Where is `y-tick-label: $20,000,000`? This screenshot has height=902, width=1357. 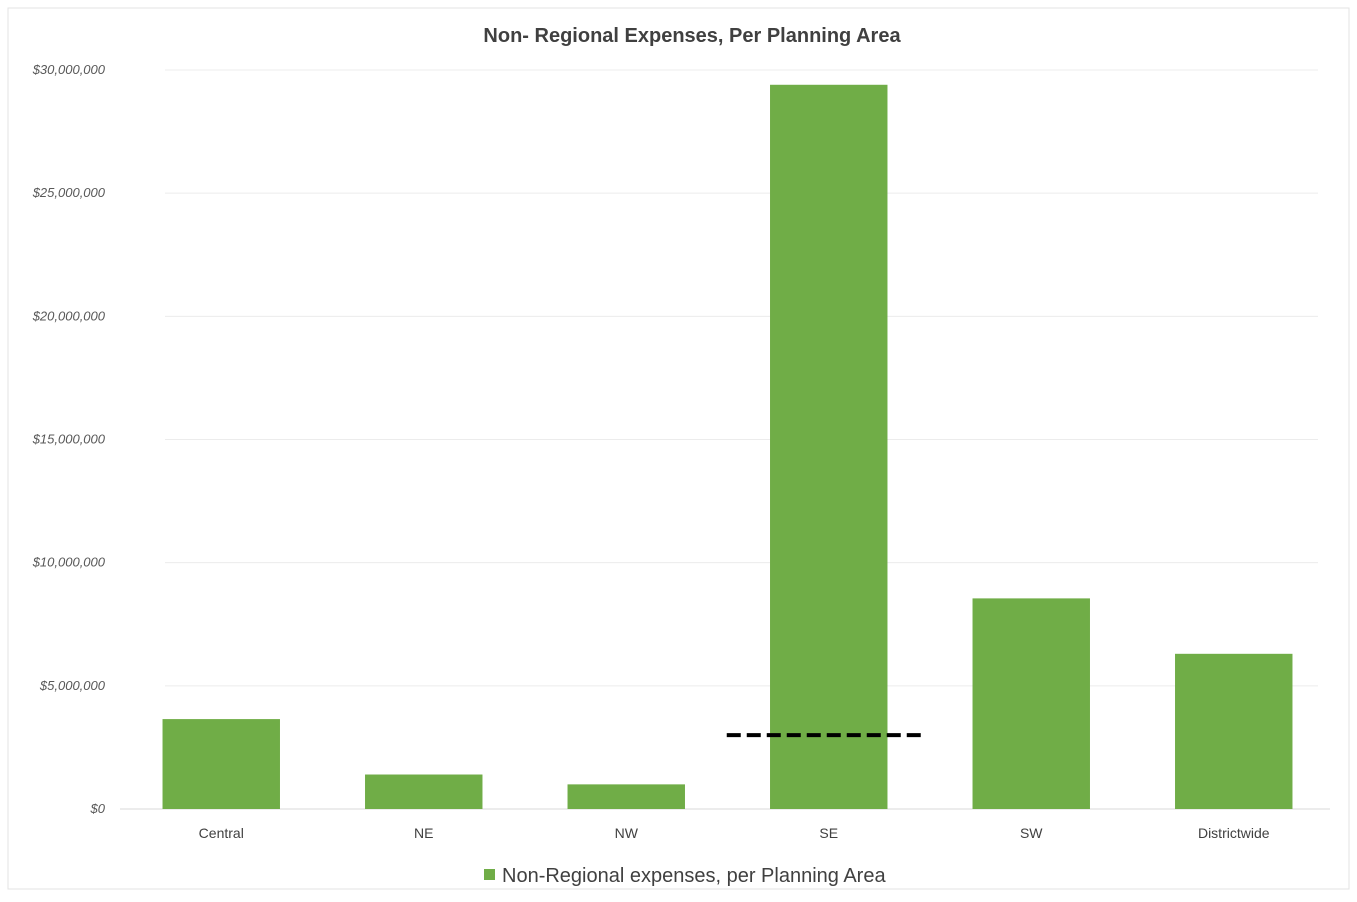 y-tick-label: $20,000,000 is located at coordinates (69, 315).